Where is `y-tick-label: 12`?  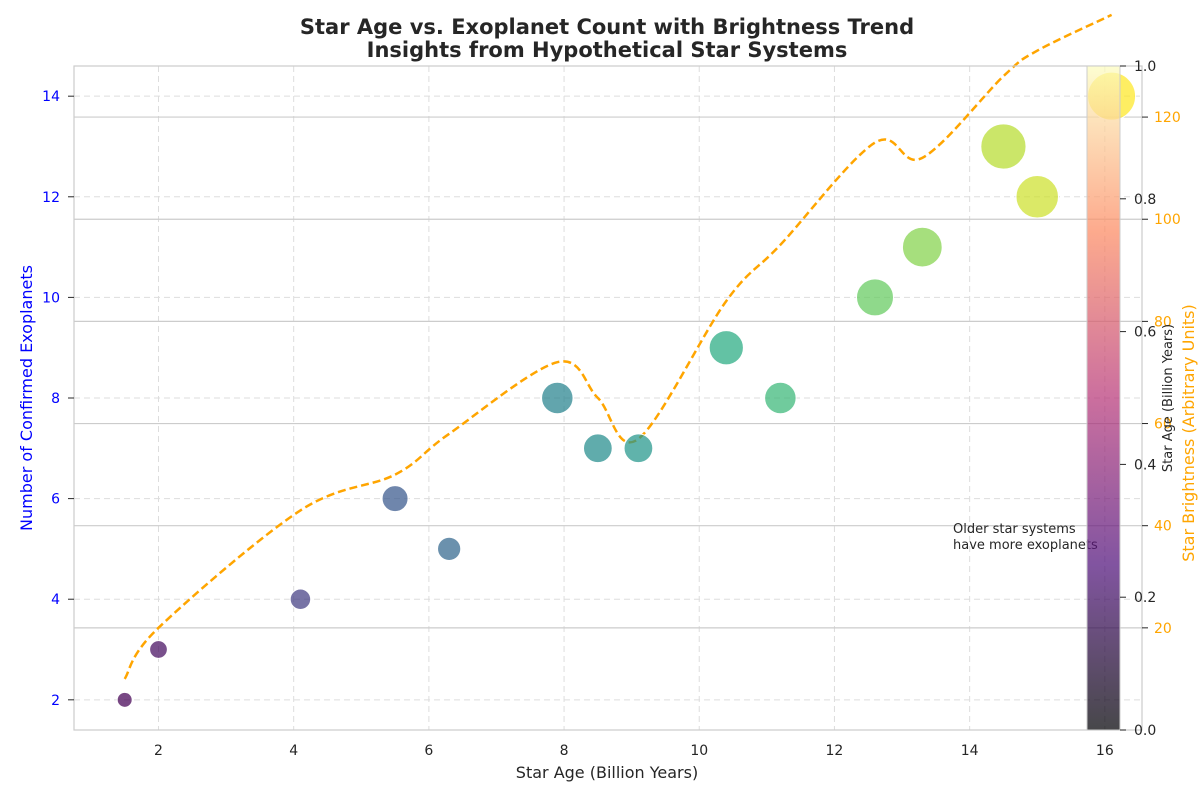
y-tick-label: 12 is located at coordinates (51, 198).